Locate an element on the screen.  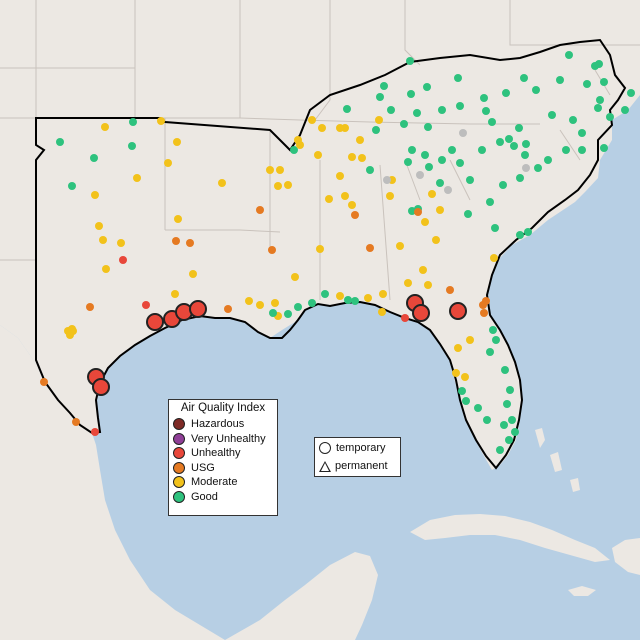
land-hispaniola is located at coordinates (626, 556).